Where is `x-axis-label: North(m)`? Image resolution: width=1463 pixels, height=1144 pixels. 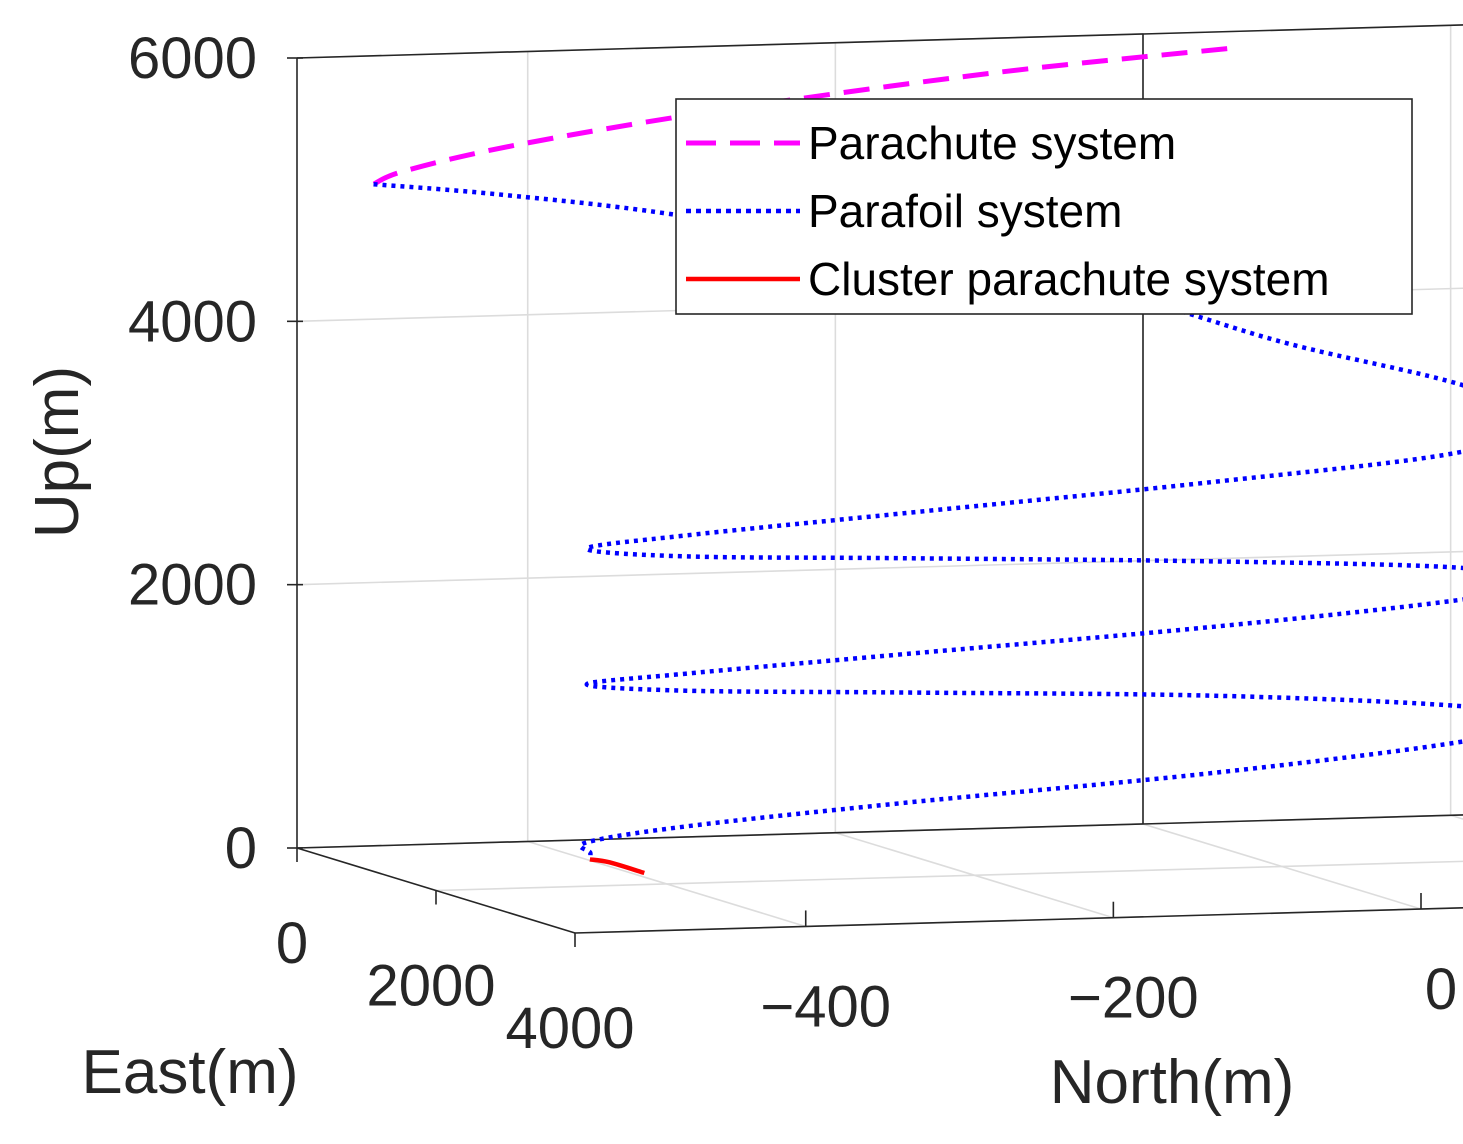 x-axis-label: North(m) is located at coordinates (1172, 1082).